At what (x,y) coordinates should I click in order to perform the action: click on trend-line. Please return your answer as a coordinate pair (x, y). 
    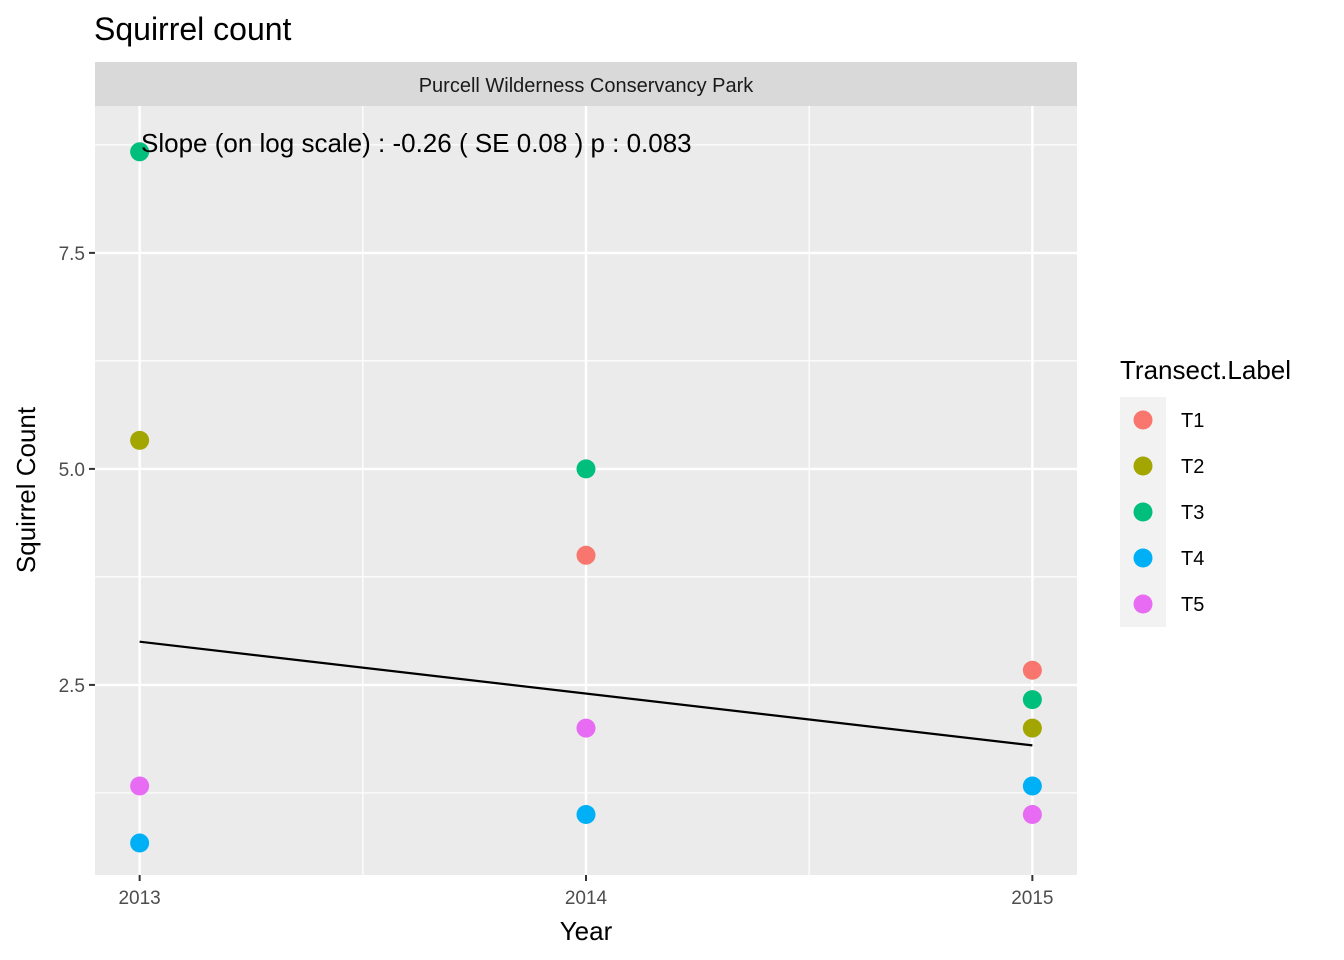
    Looking at the image, I should click on (586, 693).